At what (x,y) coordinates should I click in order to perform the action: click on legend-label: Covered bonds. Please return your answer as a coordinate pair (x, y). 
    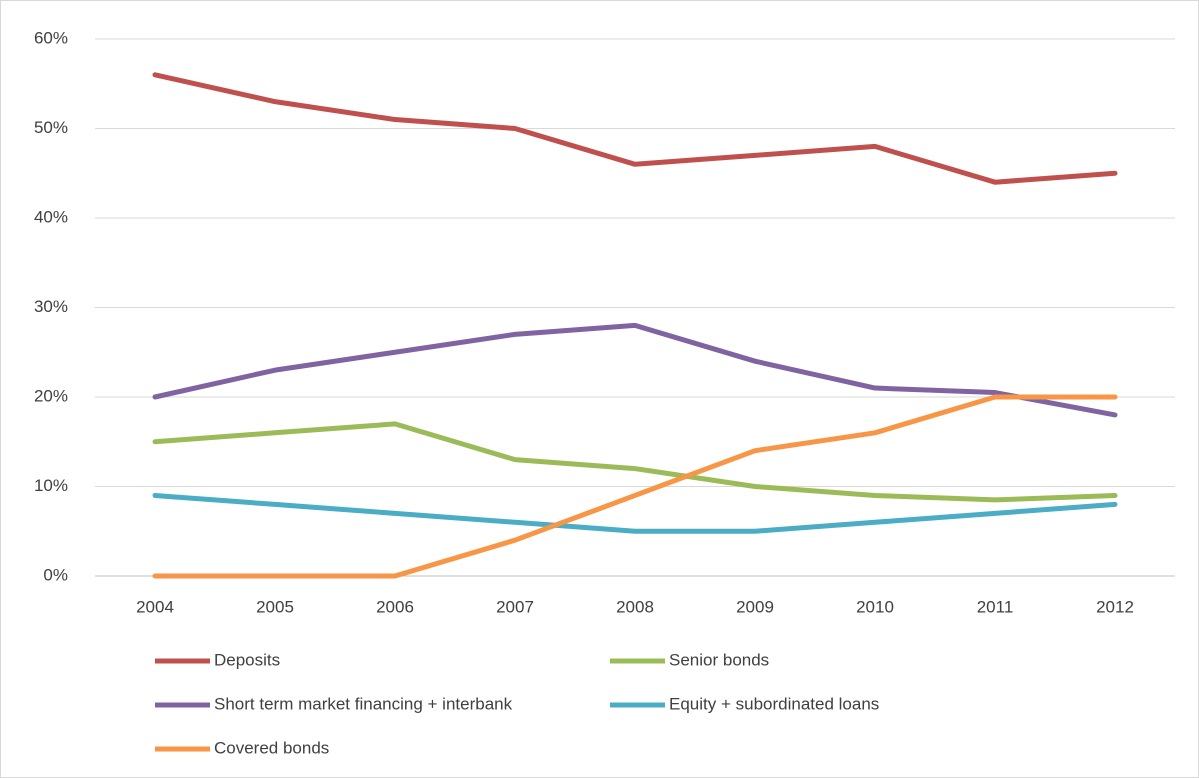
    Looking at the image, I should click on (271, 747).